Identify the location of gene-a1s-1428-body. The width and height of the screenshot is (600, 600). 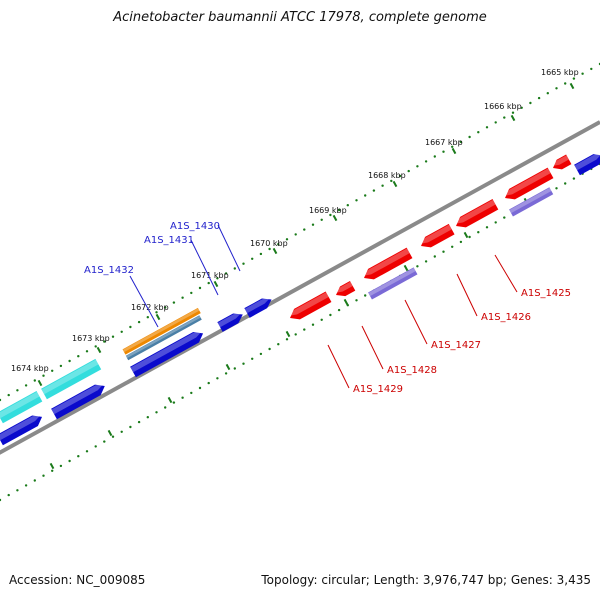
(346, 289).